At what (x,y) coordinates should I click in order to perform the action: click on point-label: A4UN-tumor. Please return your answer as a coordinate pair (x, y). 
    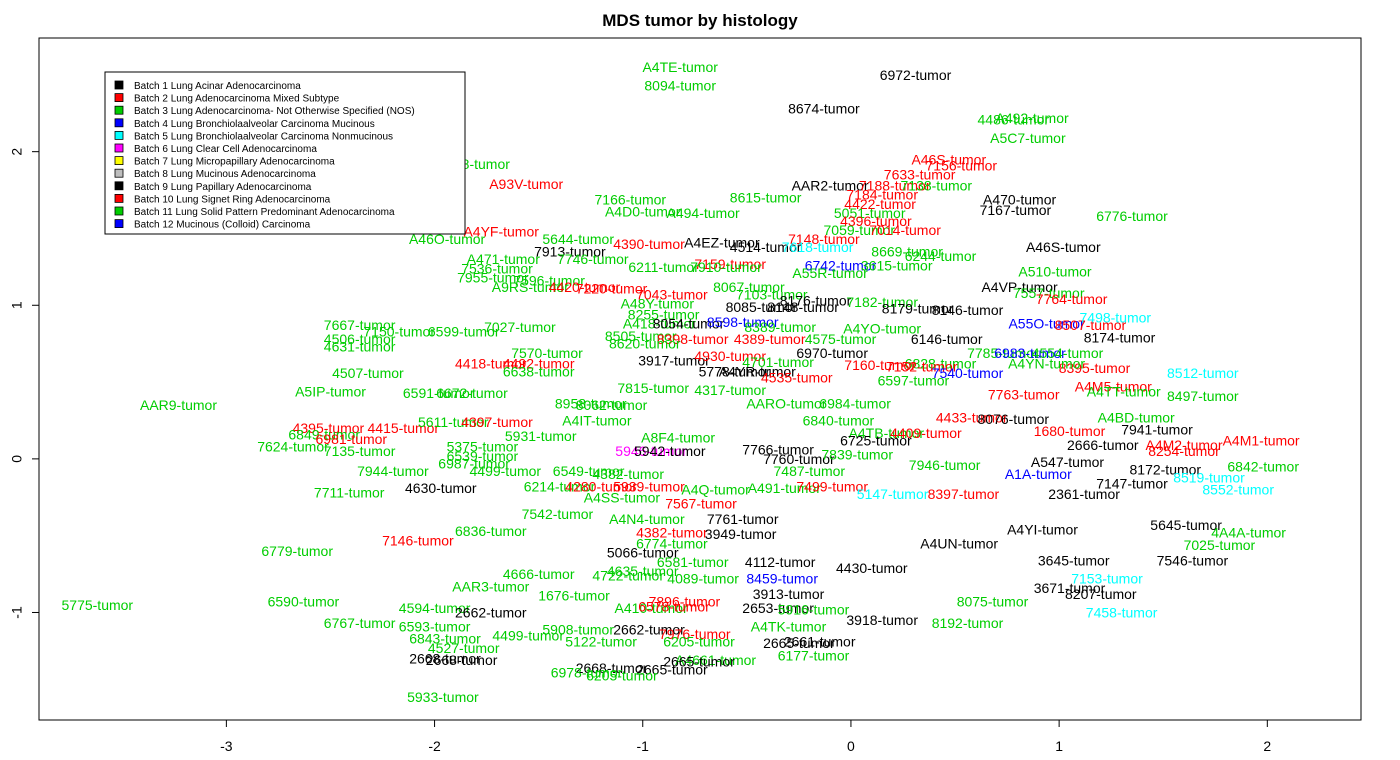
    Looking at the image, I should click on (959, 543).